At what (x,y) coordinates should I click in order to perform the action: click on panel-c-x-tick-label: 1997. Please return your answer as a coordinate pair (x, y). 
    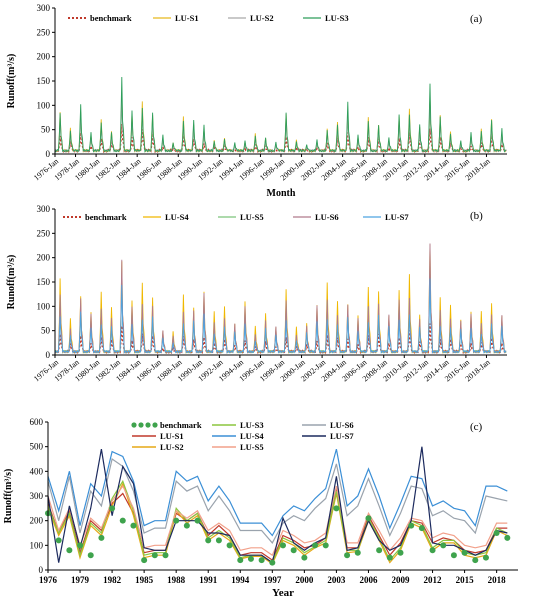
    Looking at the image, I should click on (272, 580).